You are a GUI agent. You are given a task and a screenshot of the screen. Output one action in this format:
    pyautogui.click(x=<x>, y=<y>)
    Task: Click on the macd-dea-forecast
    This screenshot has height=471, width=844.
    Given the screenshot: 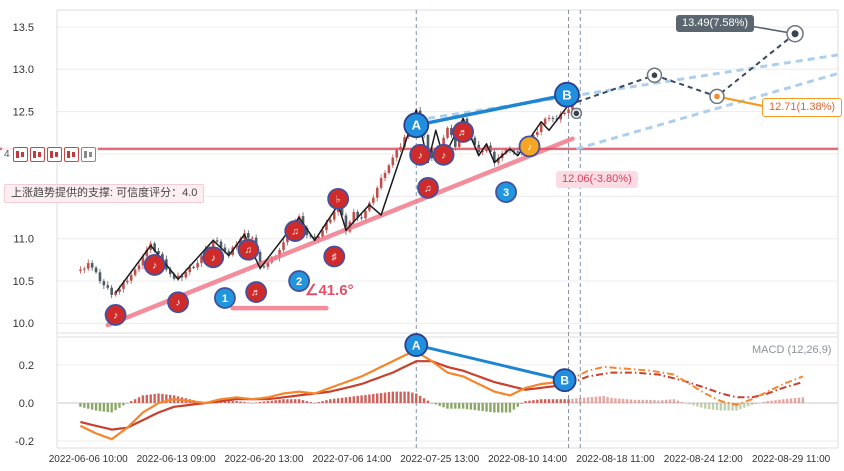 What is the action you would take?
    pyautogui.click(x=686, y=385)
    